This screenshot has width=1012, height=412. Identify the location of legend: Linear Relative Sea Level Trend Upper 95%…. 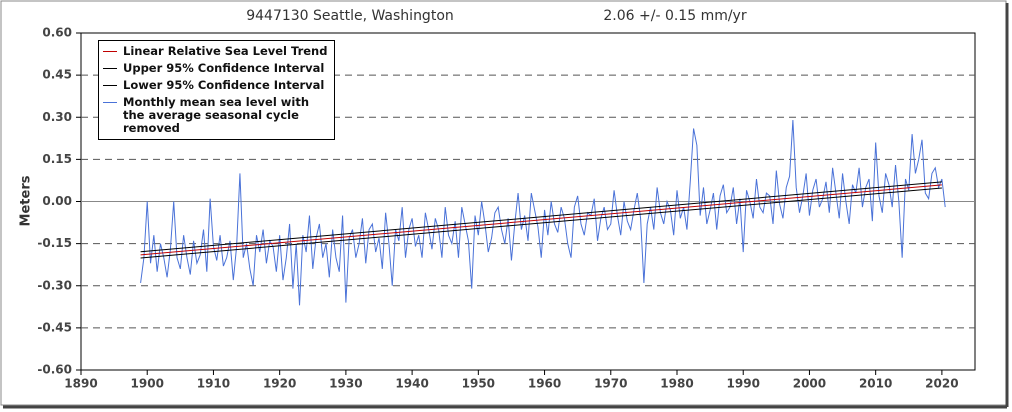
(216, 90).